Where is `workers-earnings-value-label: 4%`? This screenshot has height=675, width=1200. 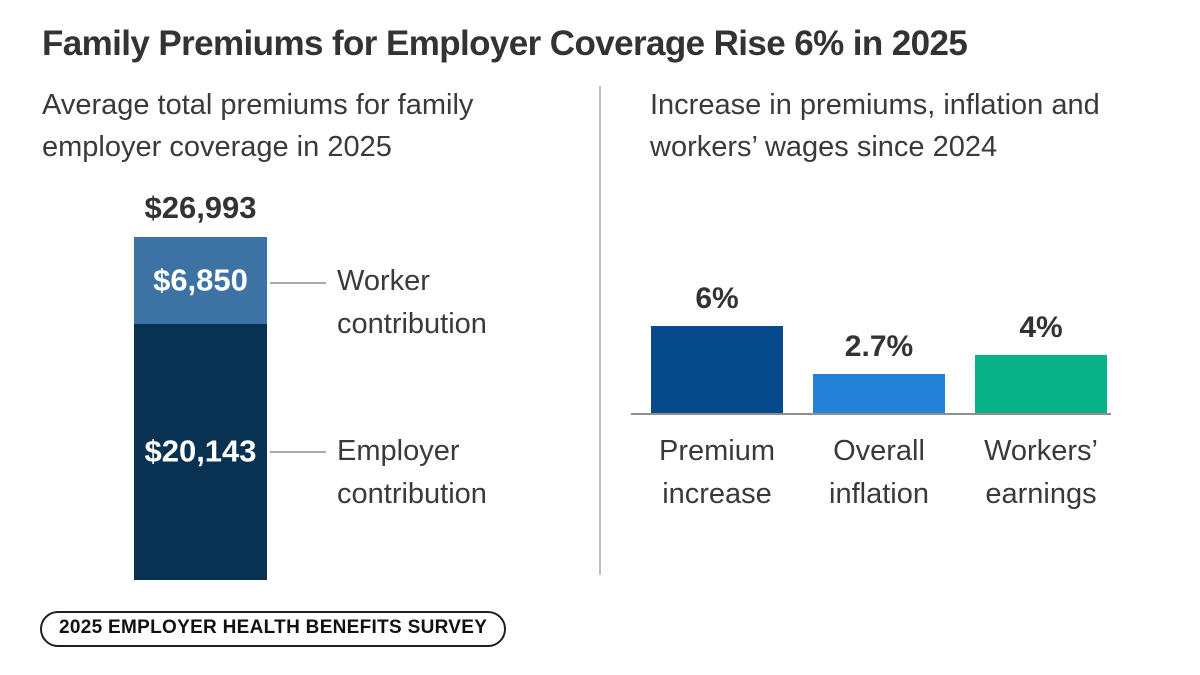
workers-earnings-value-label: 4% is located at coordinates (1041, 327).